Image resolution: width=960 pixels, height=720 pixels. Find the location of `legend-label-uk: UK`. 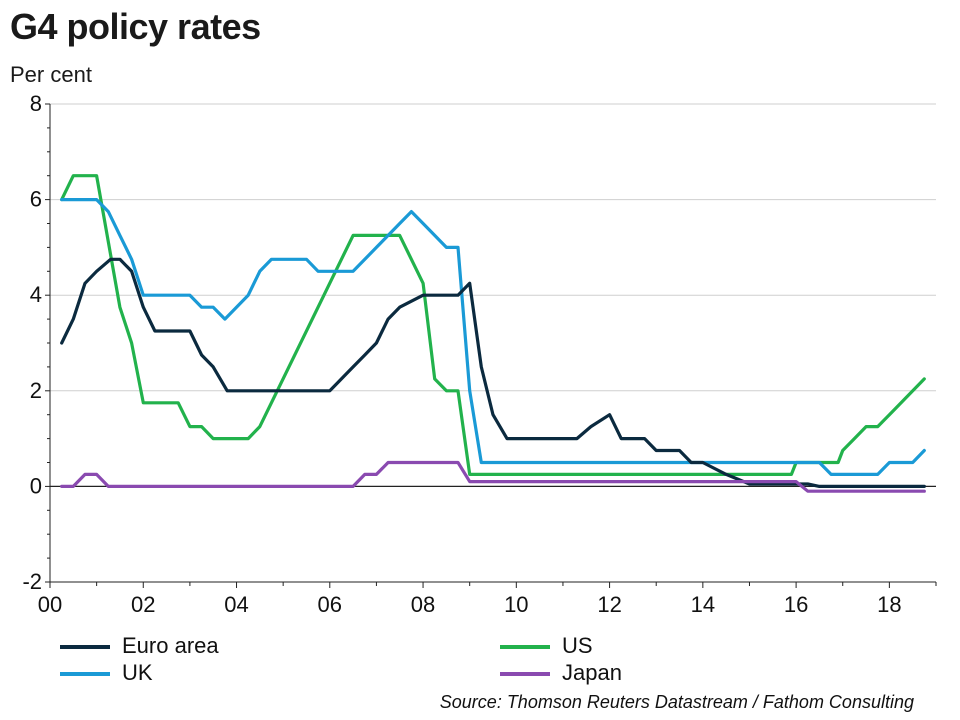

legend-label-uk: UK is located at coordinates (137, 672).